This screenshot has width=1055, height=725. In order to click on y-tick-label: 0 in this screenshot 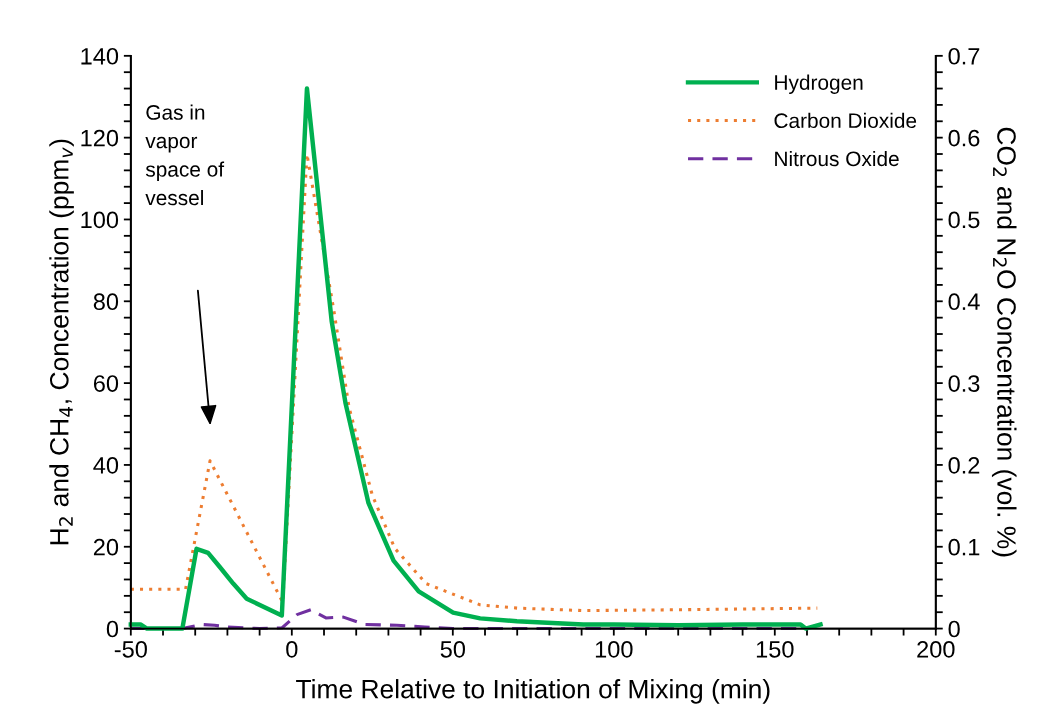, I will do `click(112, 629)`.